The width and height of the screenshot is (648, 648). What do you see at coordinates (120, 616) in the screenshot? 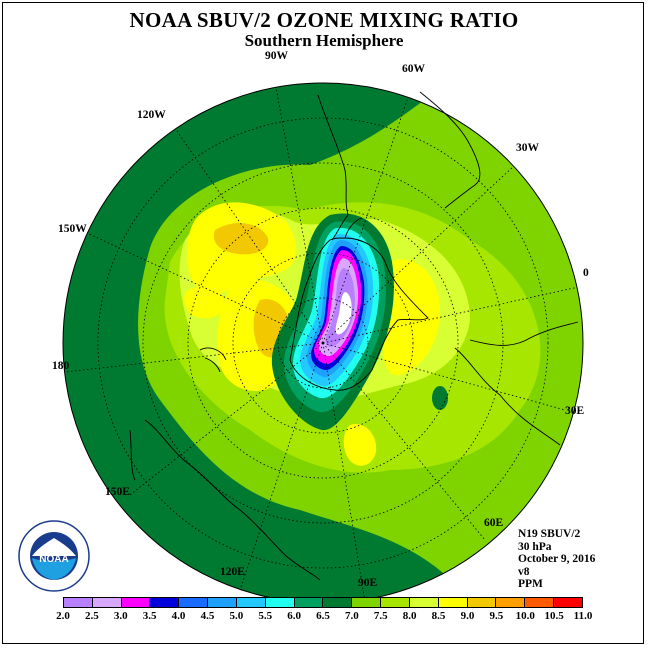
I see `colorbar-tick-label: 3.0` at bounding box center [120, 616].